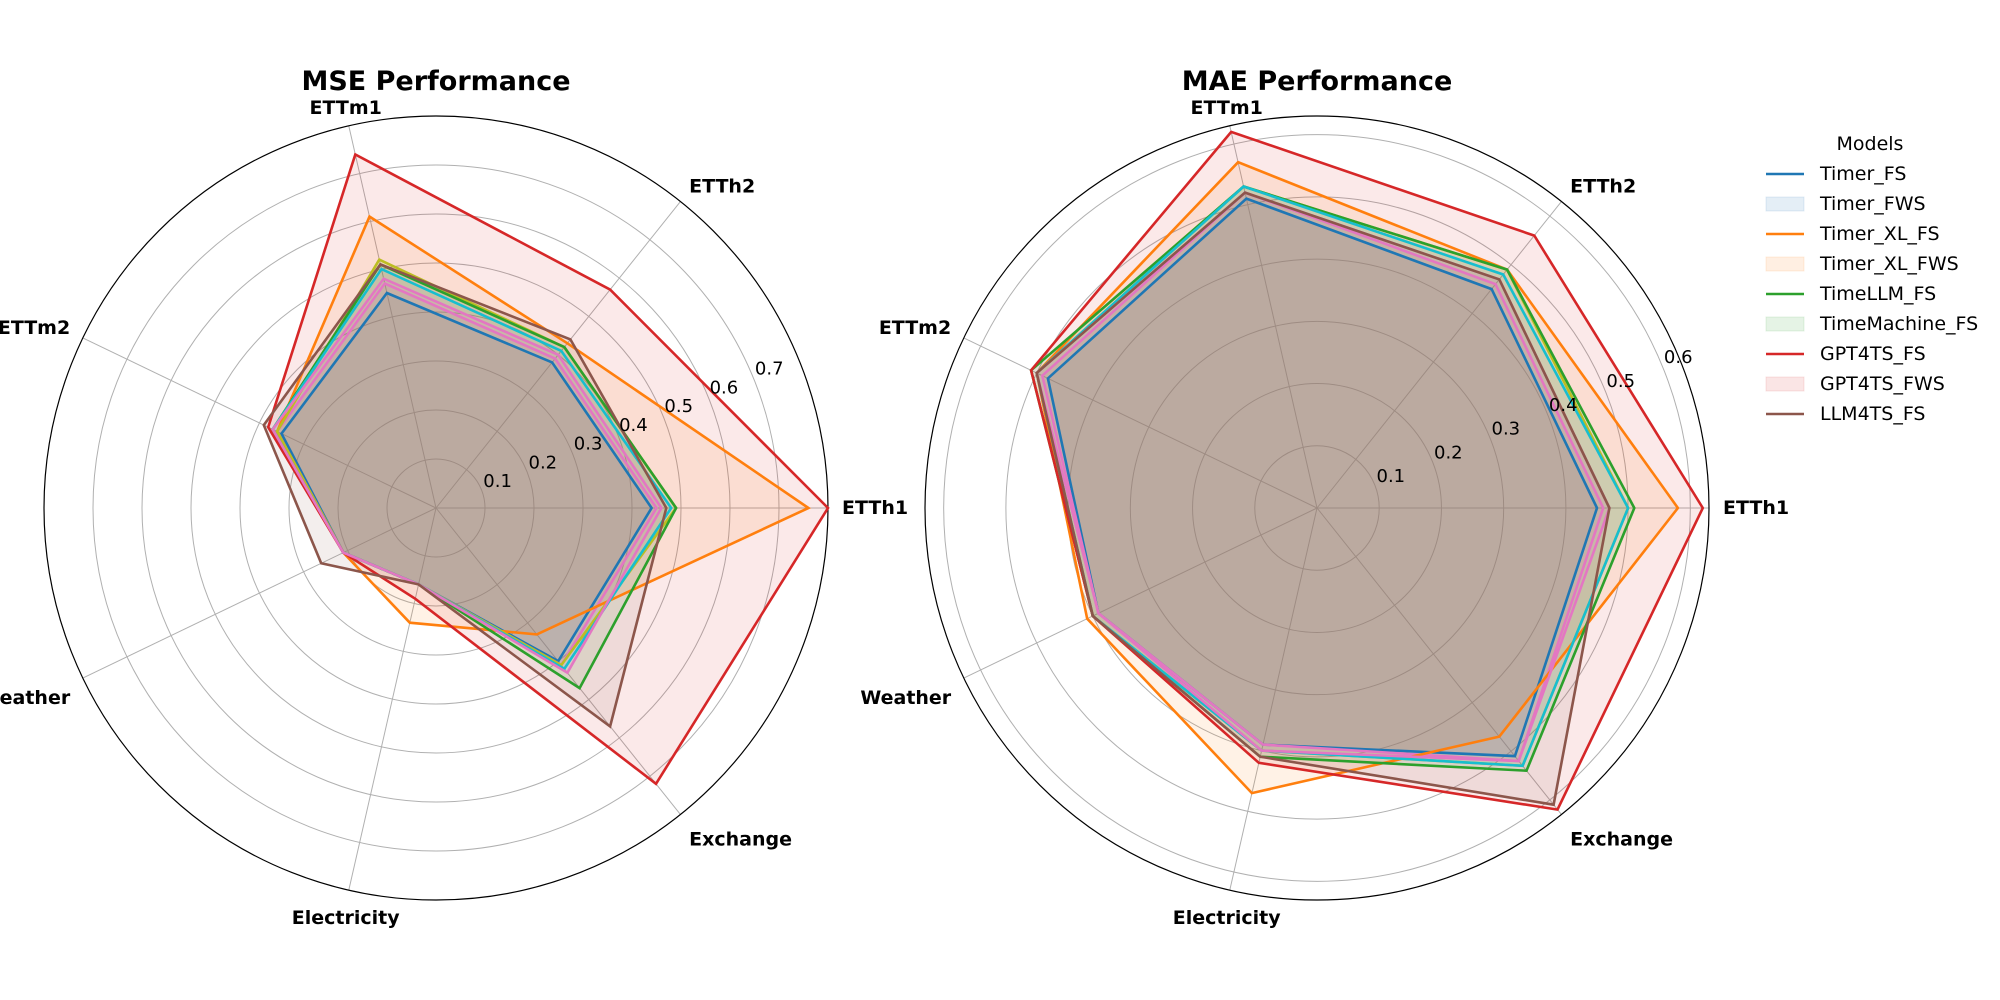  What do you see at coordinates (769, 369) in the screenshot?
I see `radial-tick-label: 0.7` at bounding box center [769, 369].